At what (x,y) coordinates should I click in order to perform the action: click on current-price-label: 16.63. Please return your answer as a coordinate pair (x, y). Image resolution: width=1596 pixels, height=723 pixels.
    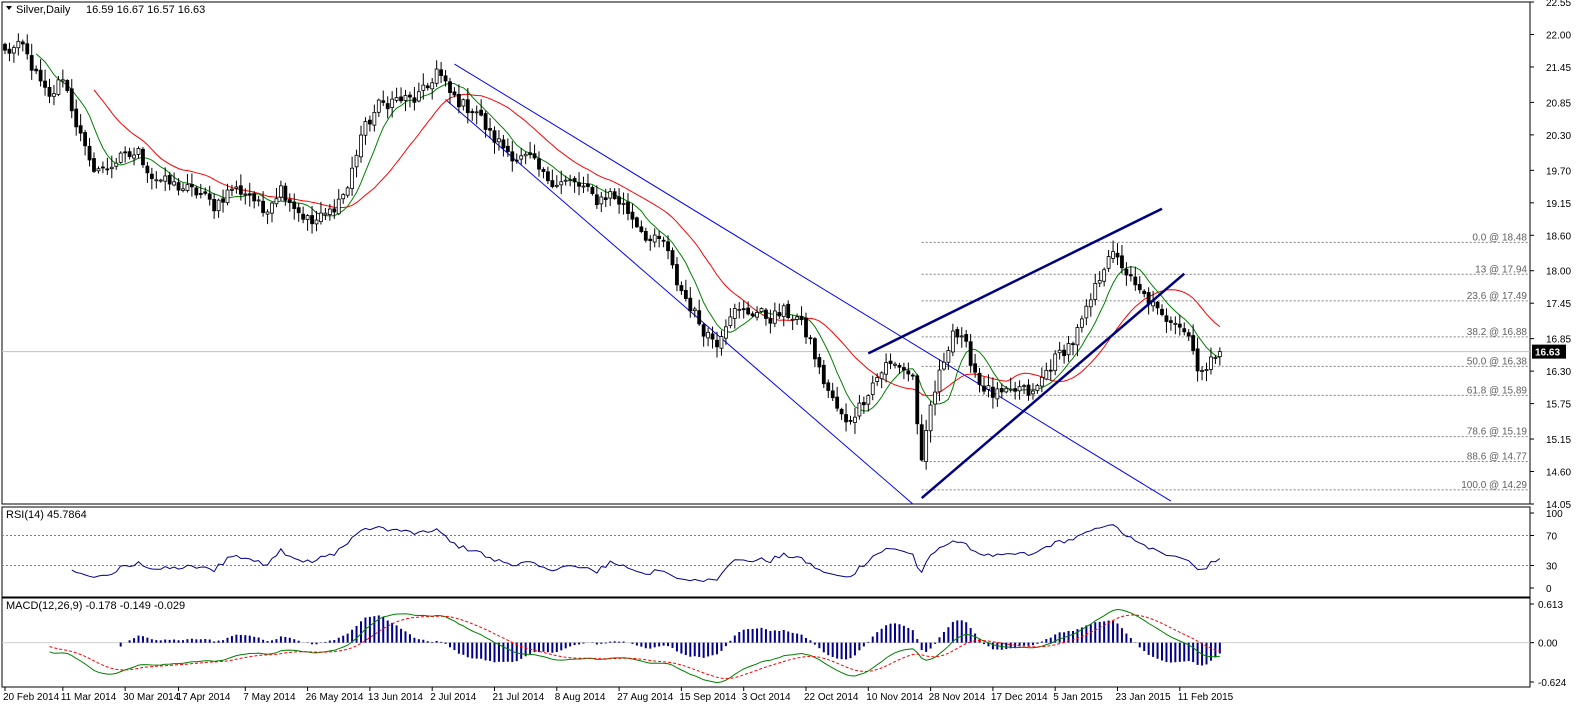
    Looking at the image, I should click on (1547, 353).